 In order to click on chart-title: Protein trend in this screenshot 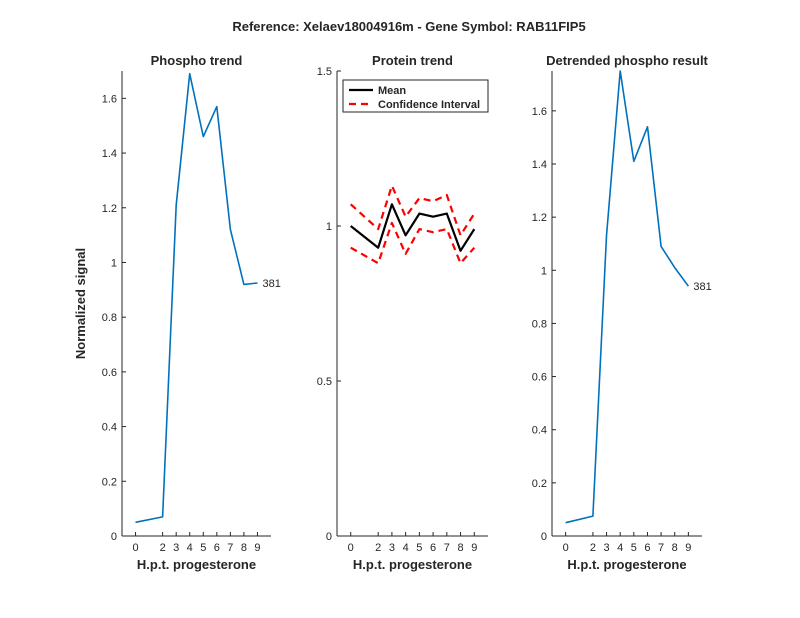, I will do `click(412, 60)`.